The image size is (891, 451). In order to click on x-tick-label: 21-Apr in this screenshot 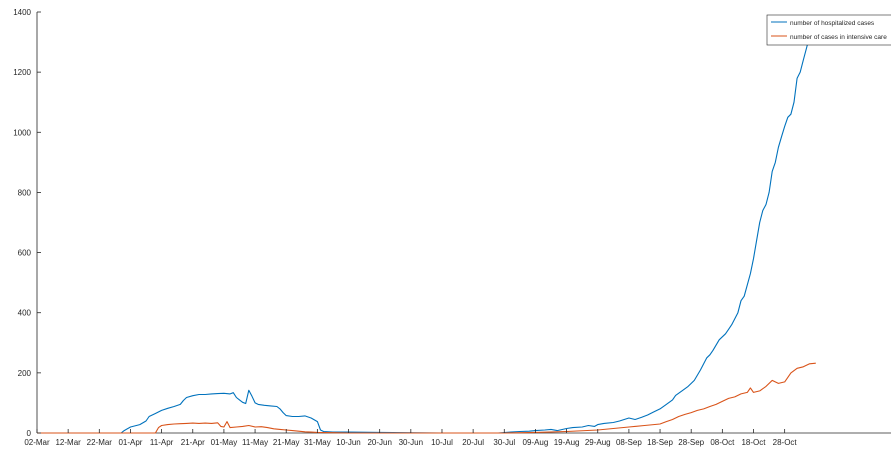, I will do `click(193, 442)`.